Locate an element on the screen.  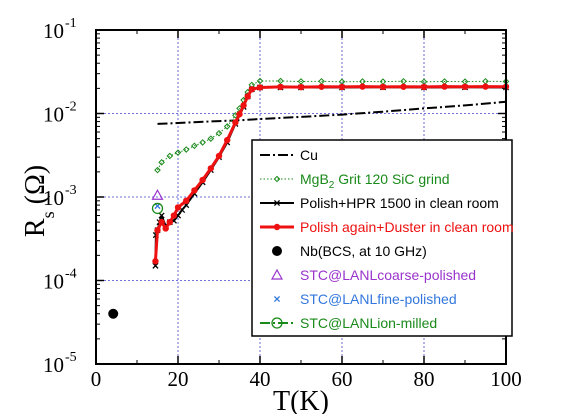
y-tick-exponent: -4 is located at coordinates (71, 274).